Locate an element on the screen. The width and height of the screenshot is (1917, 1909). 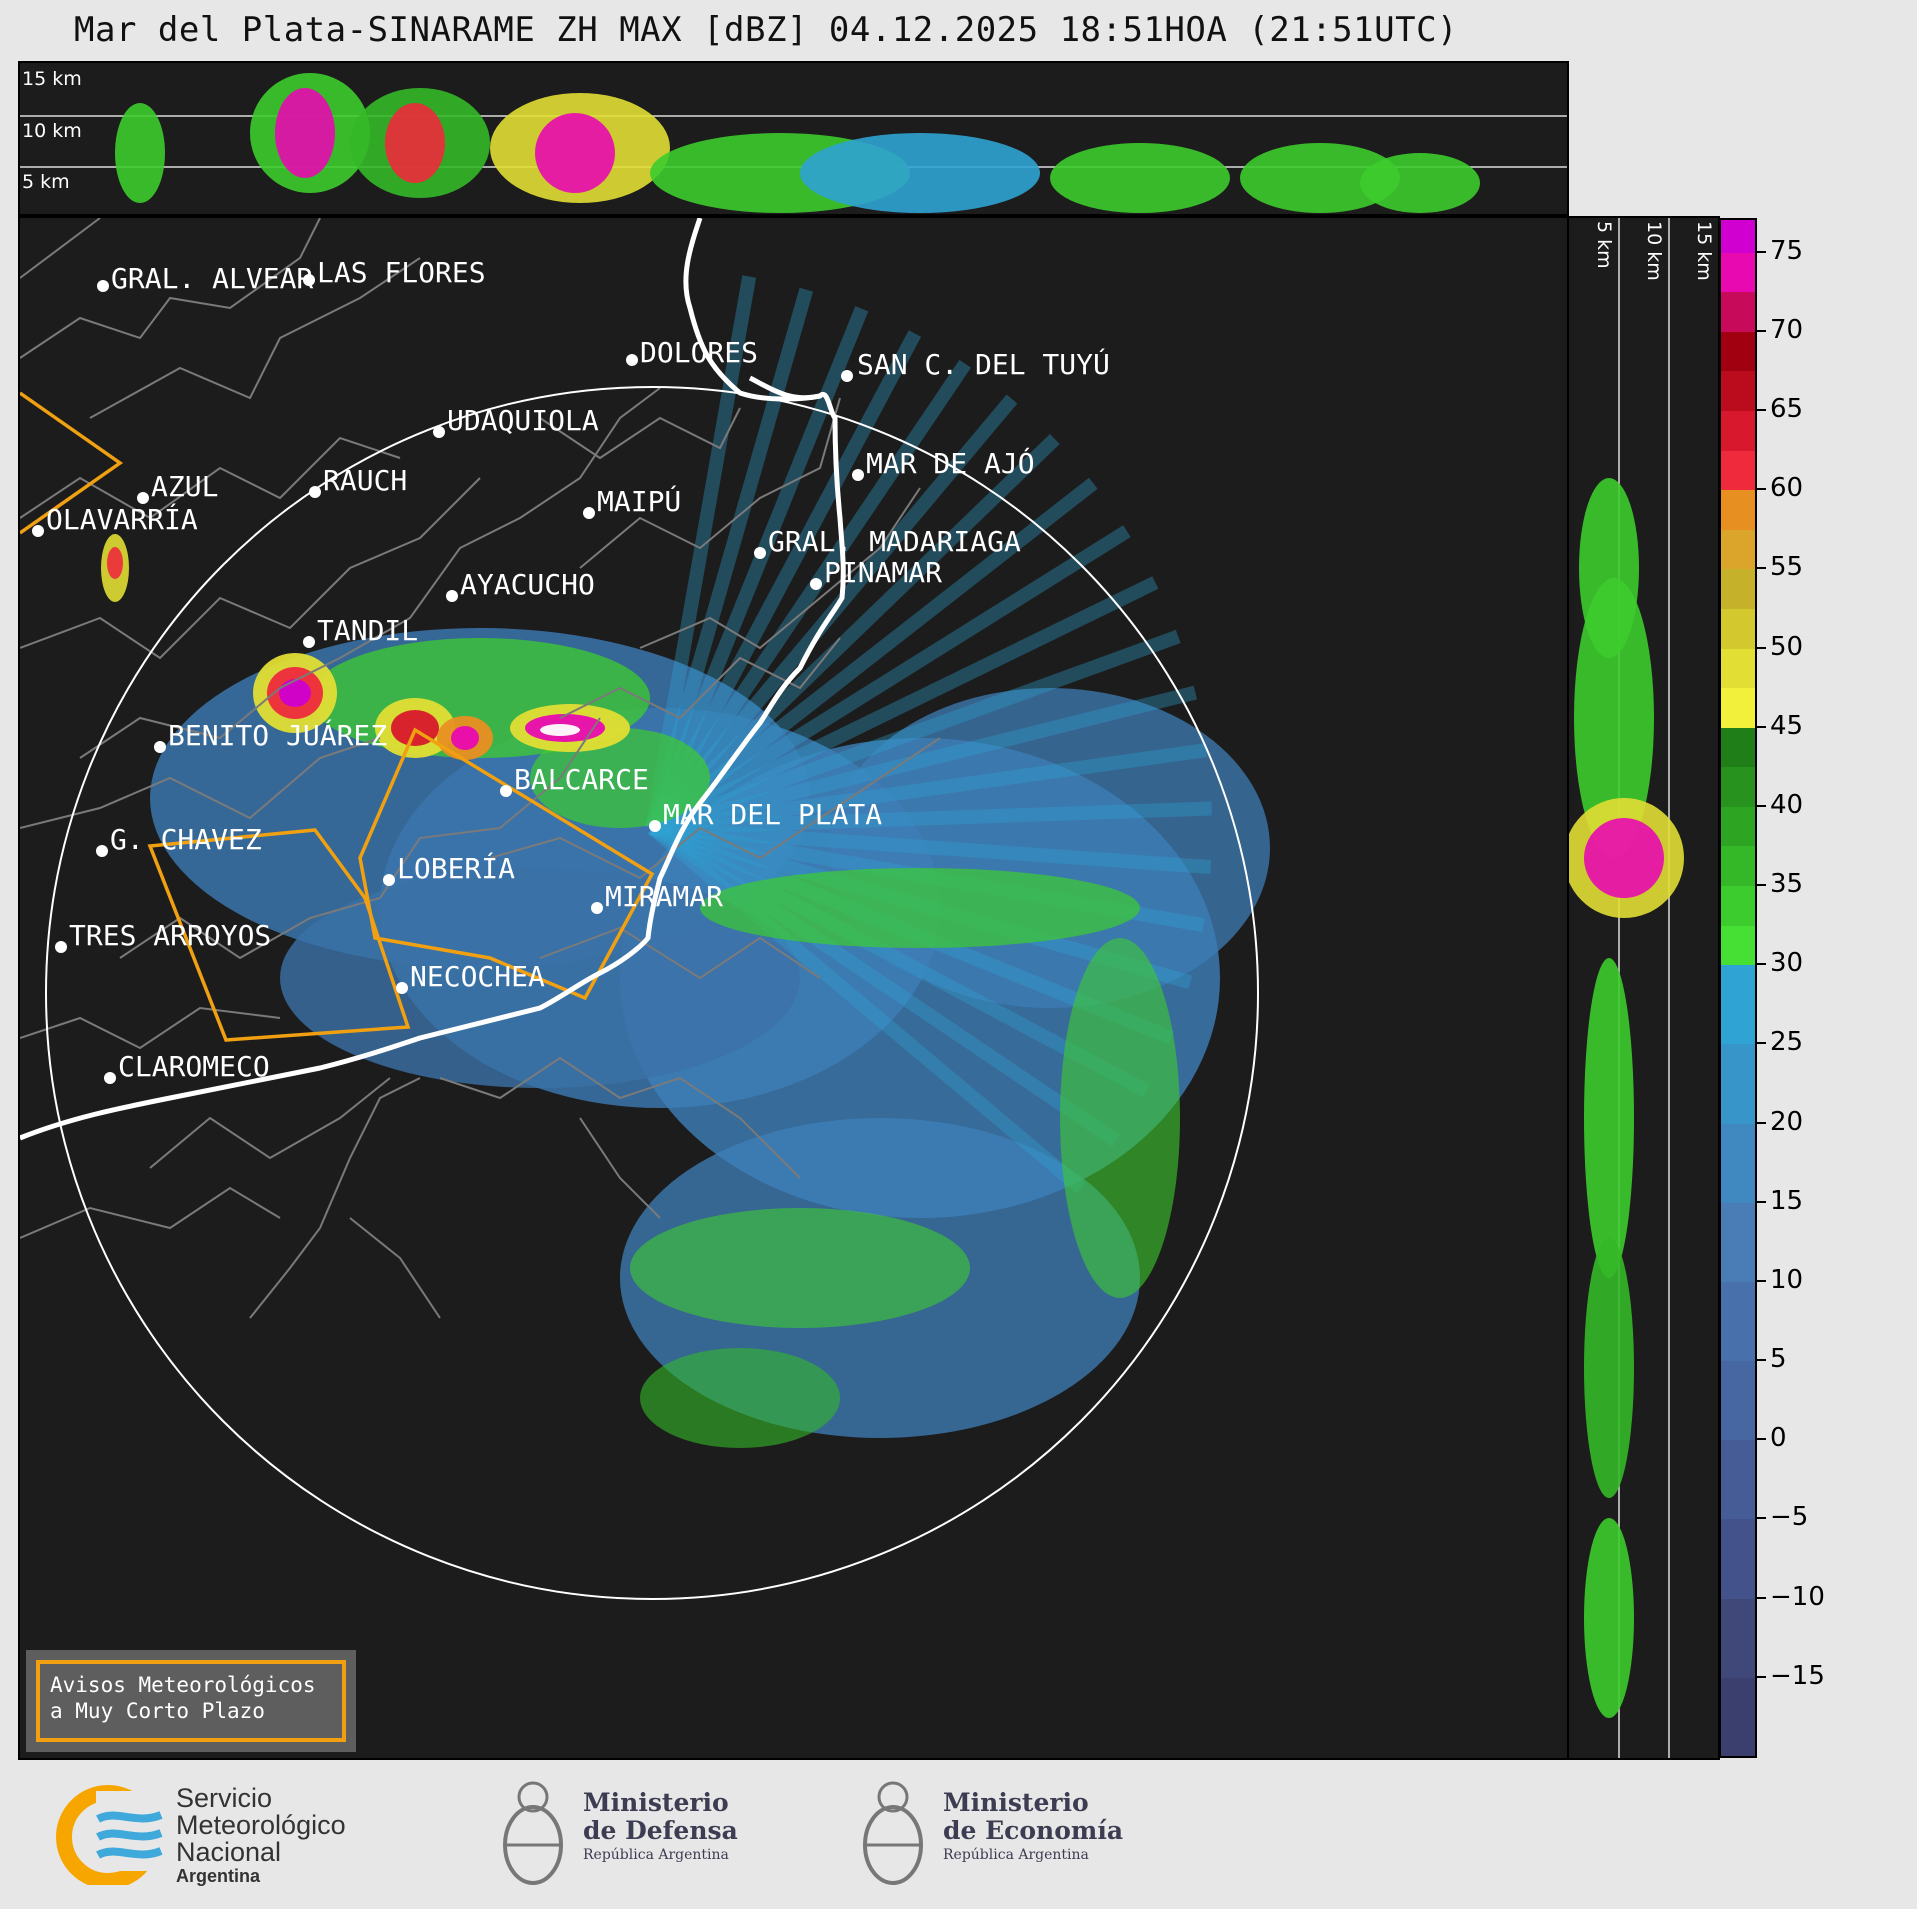
colorbar-tick-label: 50 is located at coordinates (1787, 646).